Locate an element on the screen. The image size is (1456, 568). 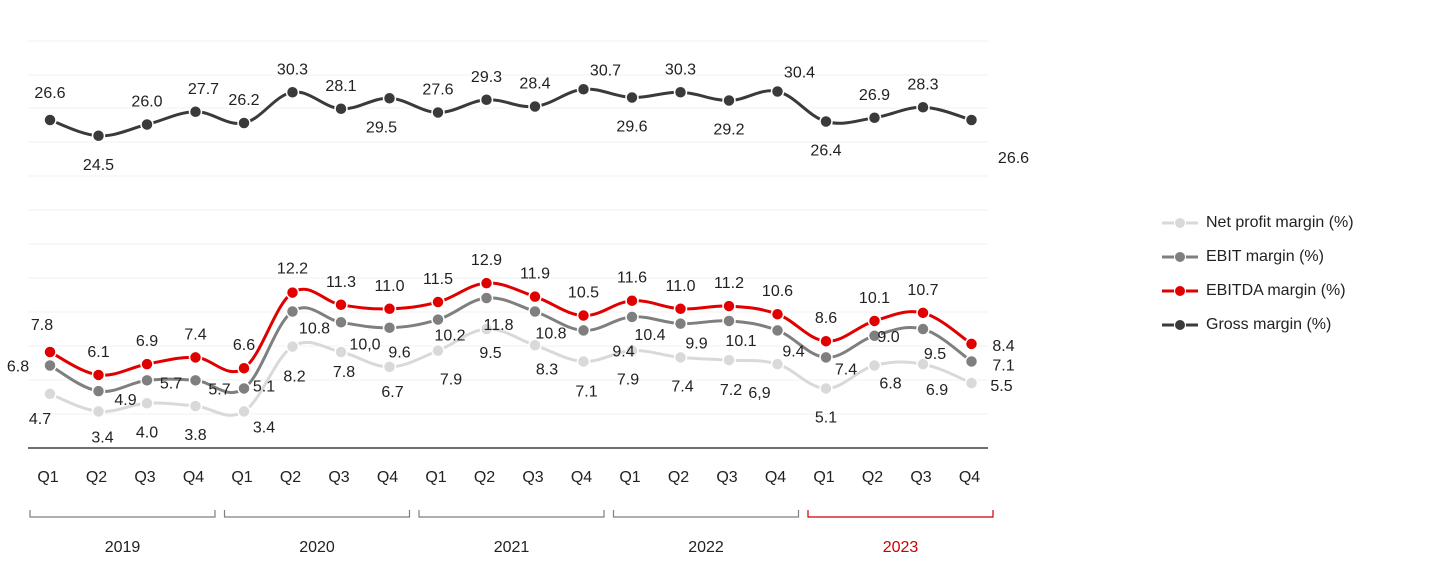
data-label: 29.2 is located at coordinates (728, 130).